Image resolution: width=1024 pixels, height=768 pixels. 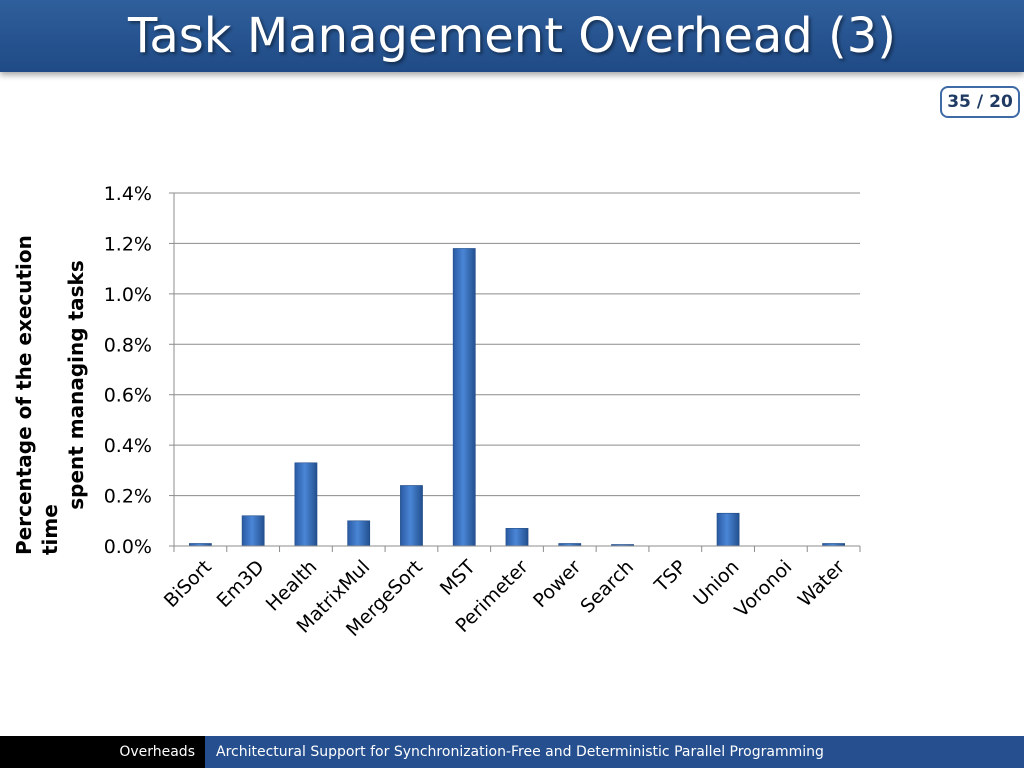 What do you see at coordinates (959, 102) in the screenshot?
I see `page-current: 35` at bounding box center [959, 102].